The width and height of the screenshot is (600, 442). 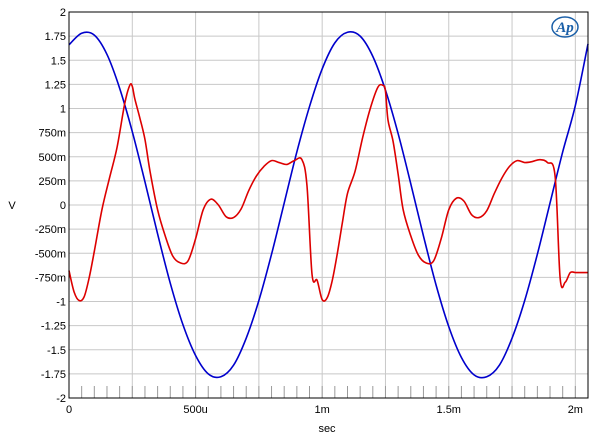 What do you see at coordinates (69, 410) in the screenshot?
I see `x-tick-label: 0` at bounding box center [69, 410].